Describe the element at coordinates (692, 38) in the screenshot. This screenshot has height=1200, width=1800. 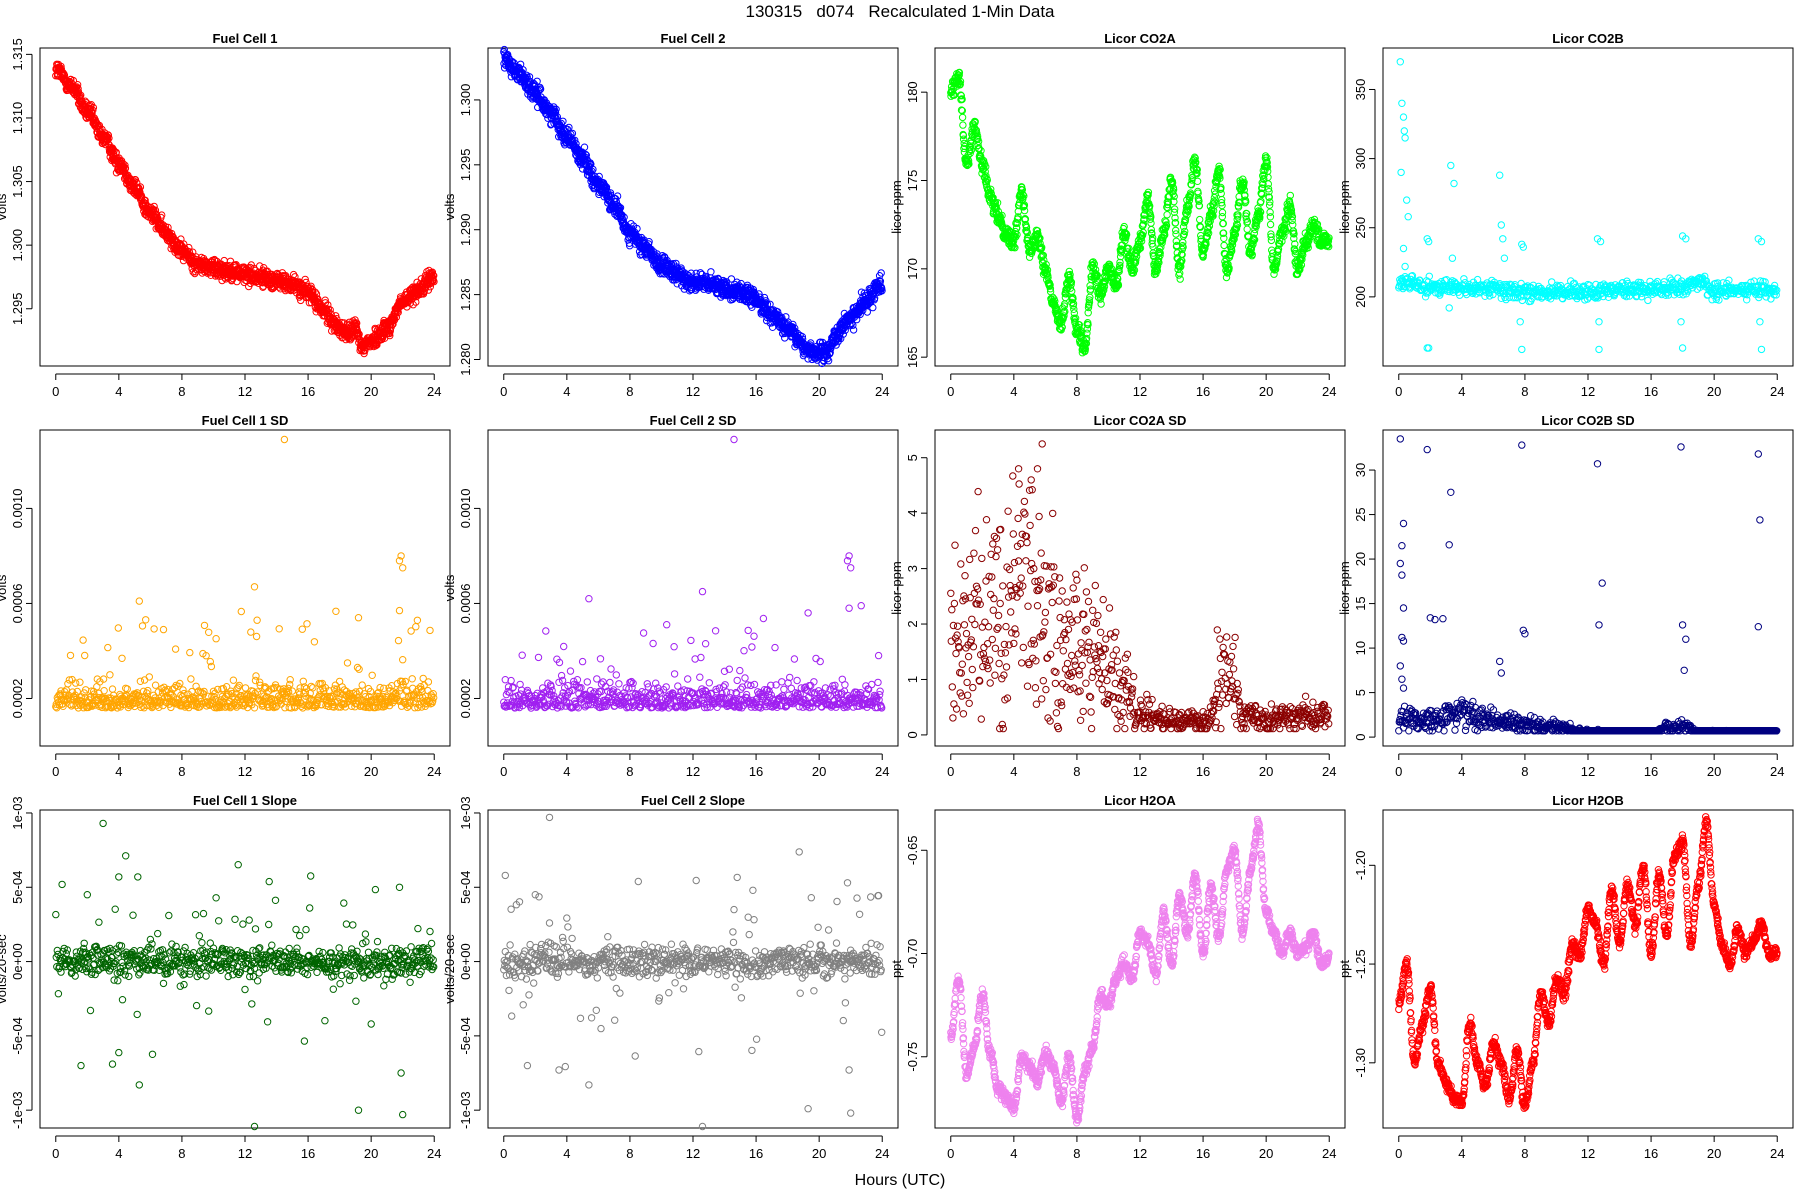
I see `panel-title: Fuel Cell 2` at that location.